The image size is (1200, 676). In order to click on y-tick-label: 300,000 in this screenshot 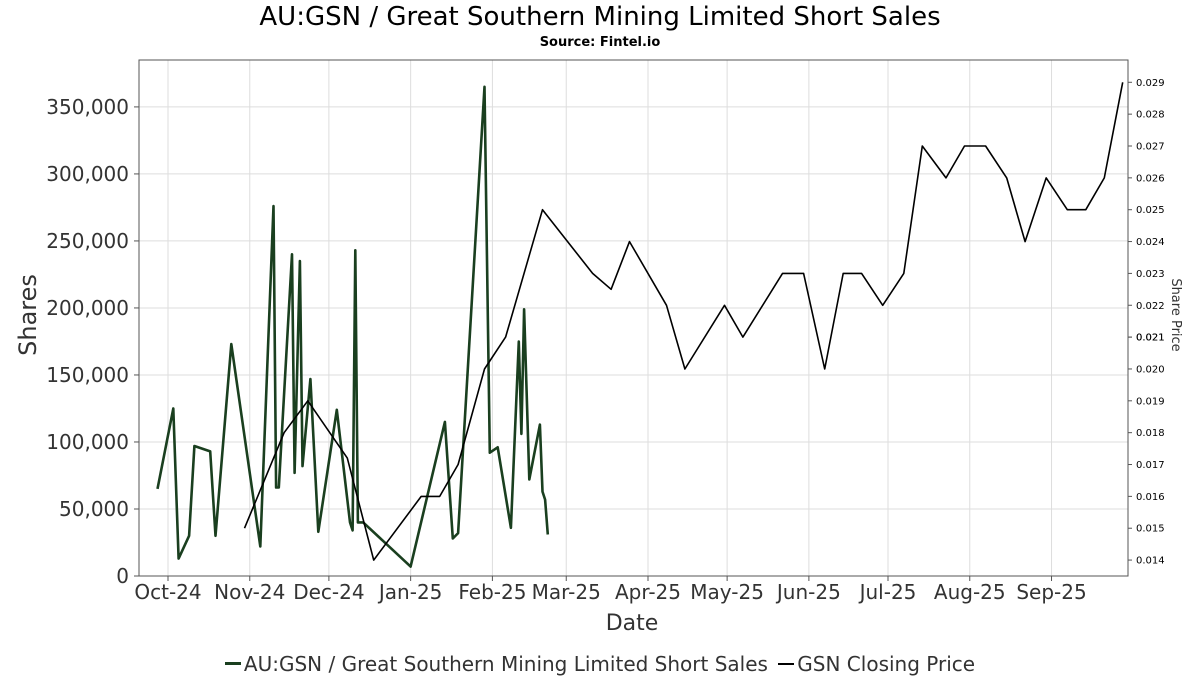, I will do `click(87, 174)`.